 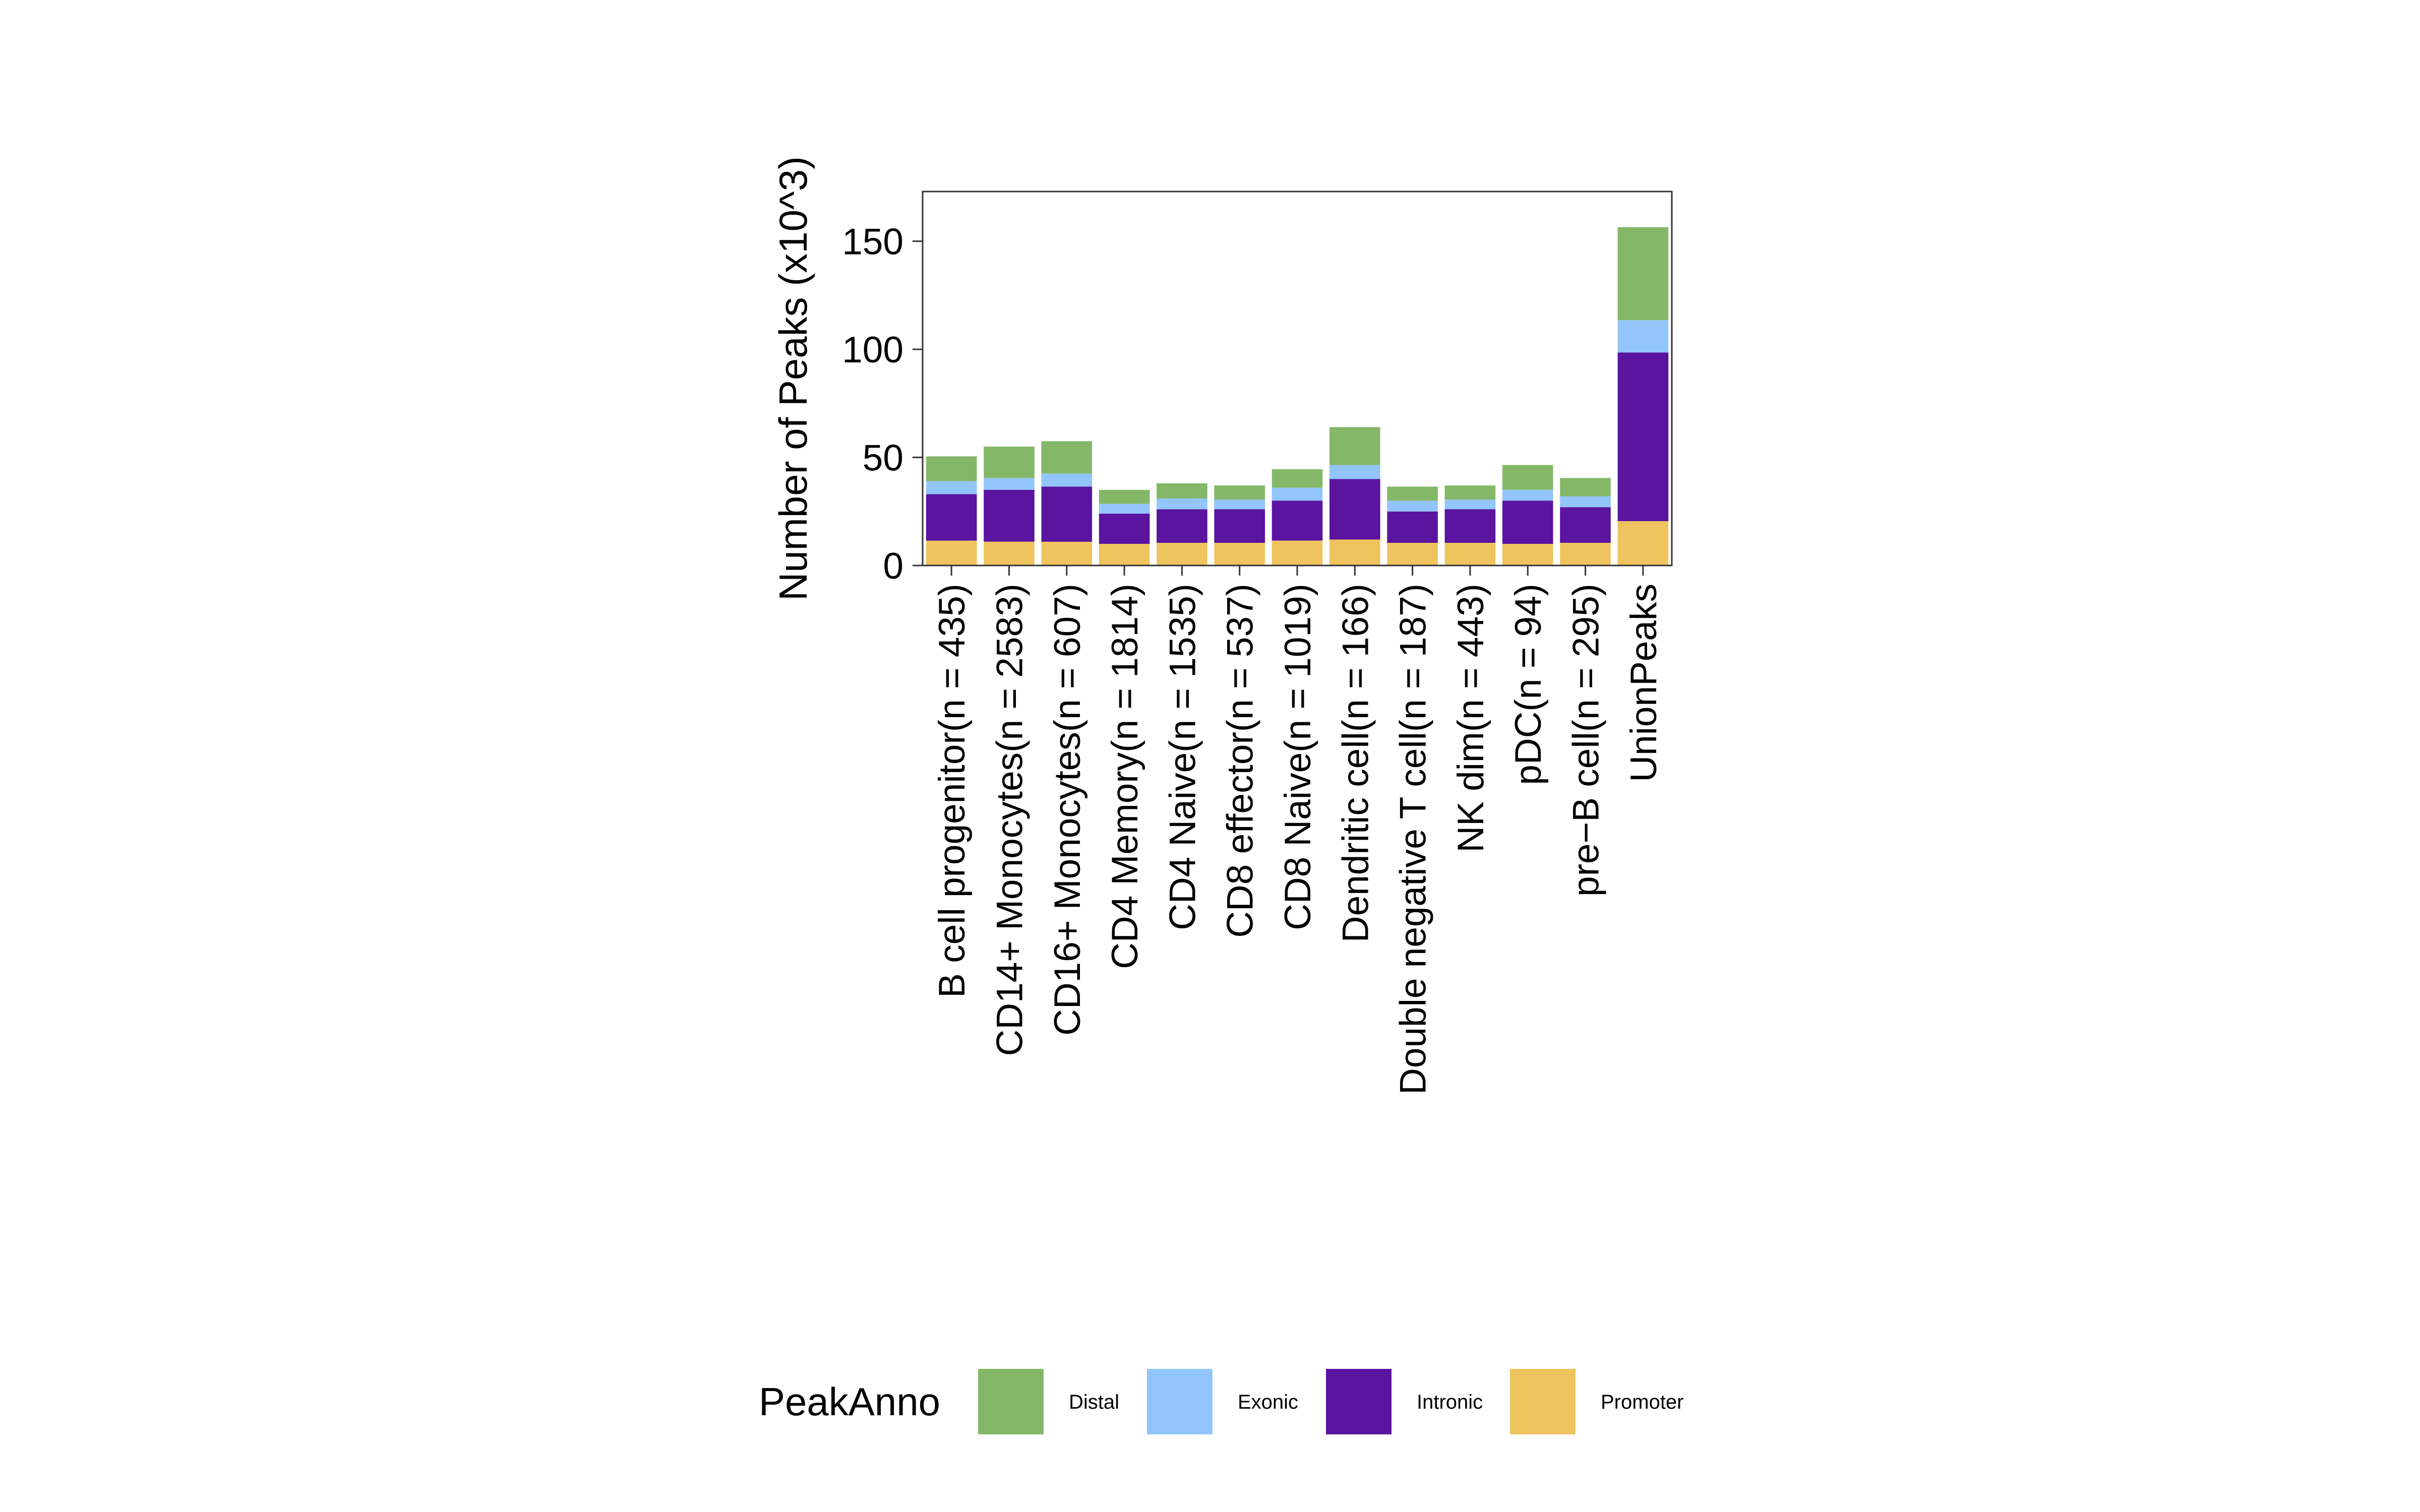 I want to click on bars-layer, so click(x=1297, y=396).